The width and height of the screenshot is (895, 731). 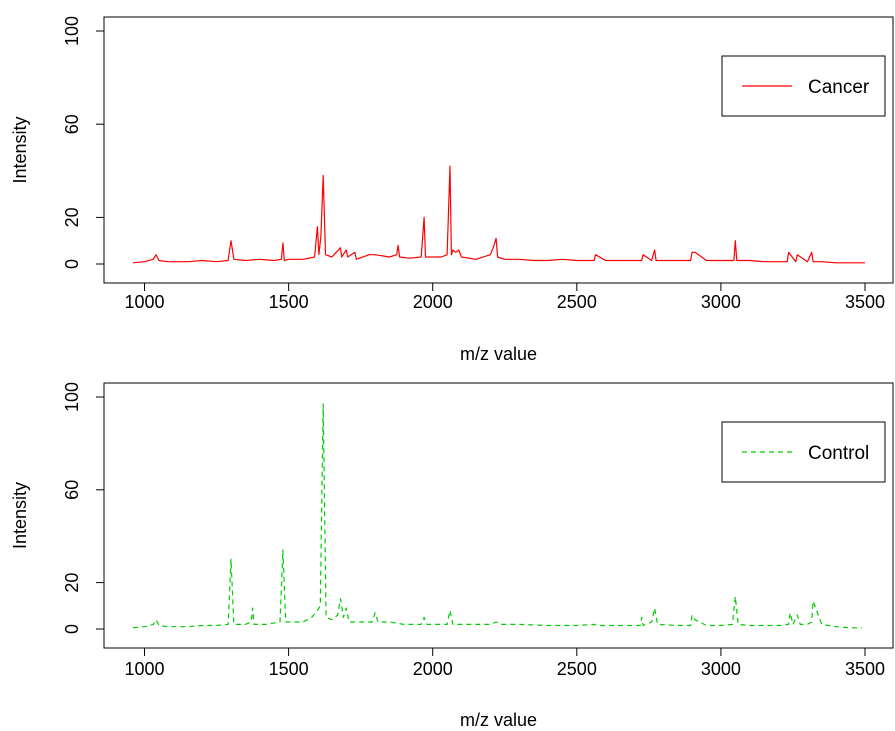 I want to click on legend-label: Cancer, so click(x=839, y=87).